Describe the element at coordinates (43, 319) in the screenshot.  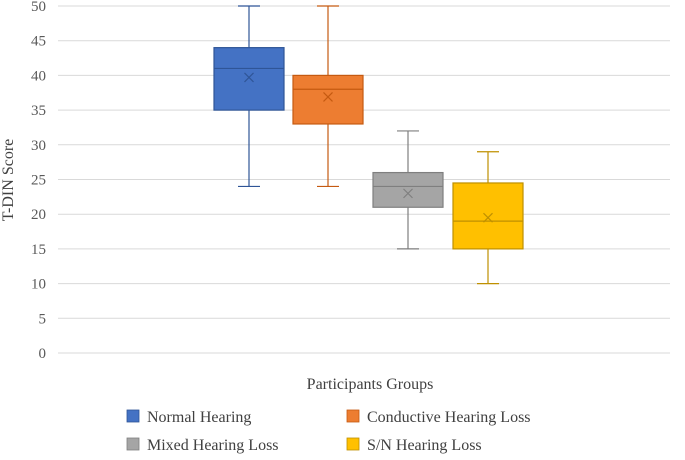
I see `y-tick-label: 5` at that location.